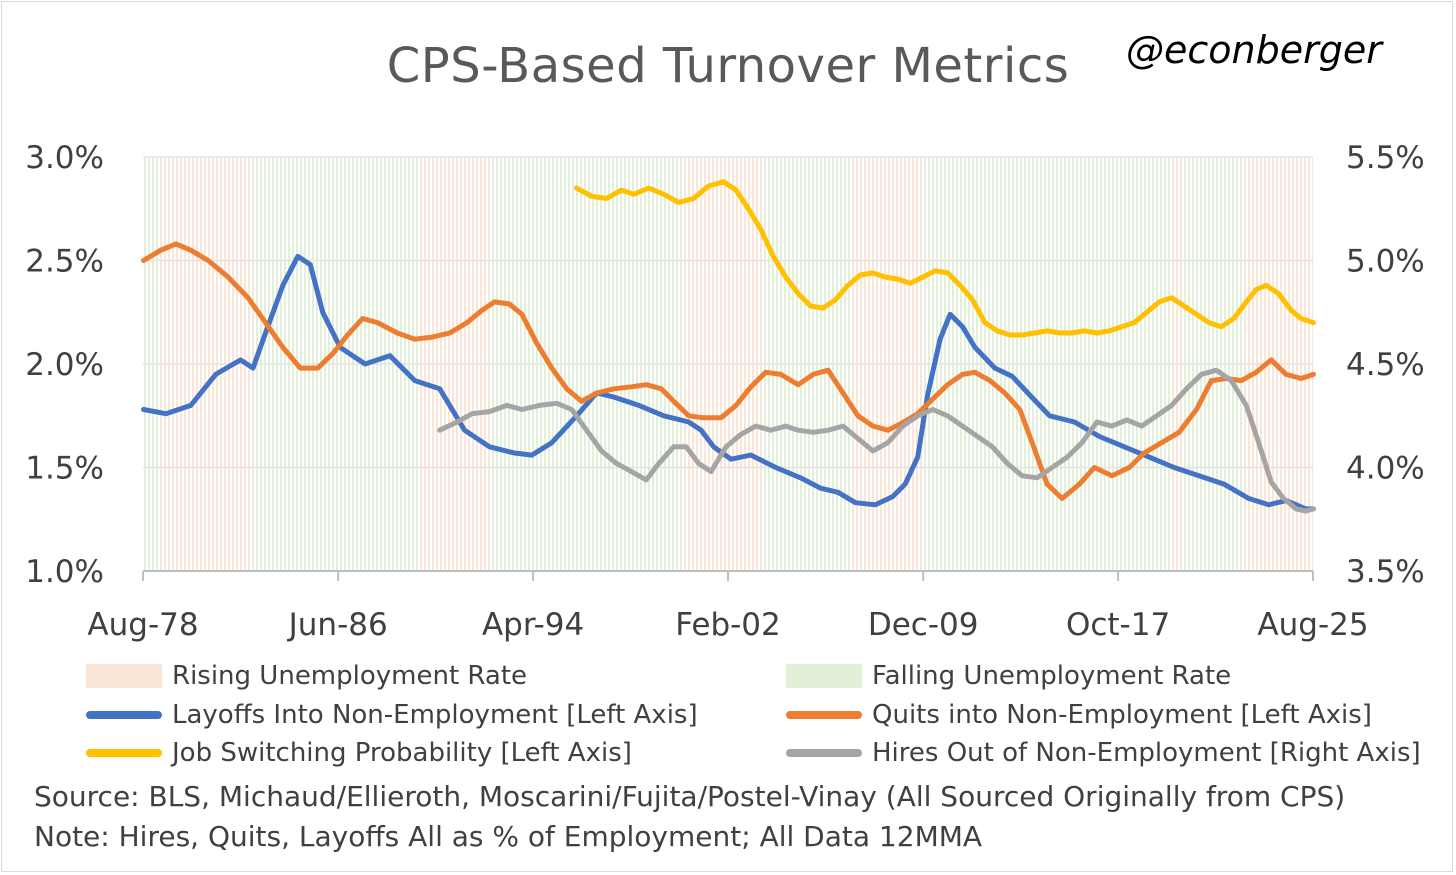 This screenshot has height=875, width=1456. What do you see at coordinates (1254, 50) in the screenshot?
I see `author-handle: @econberger` at bounding box center [1254, 50].